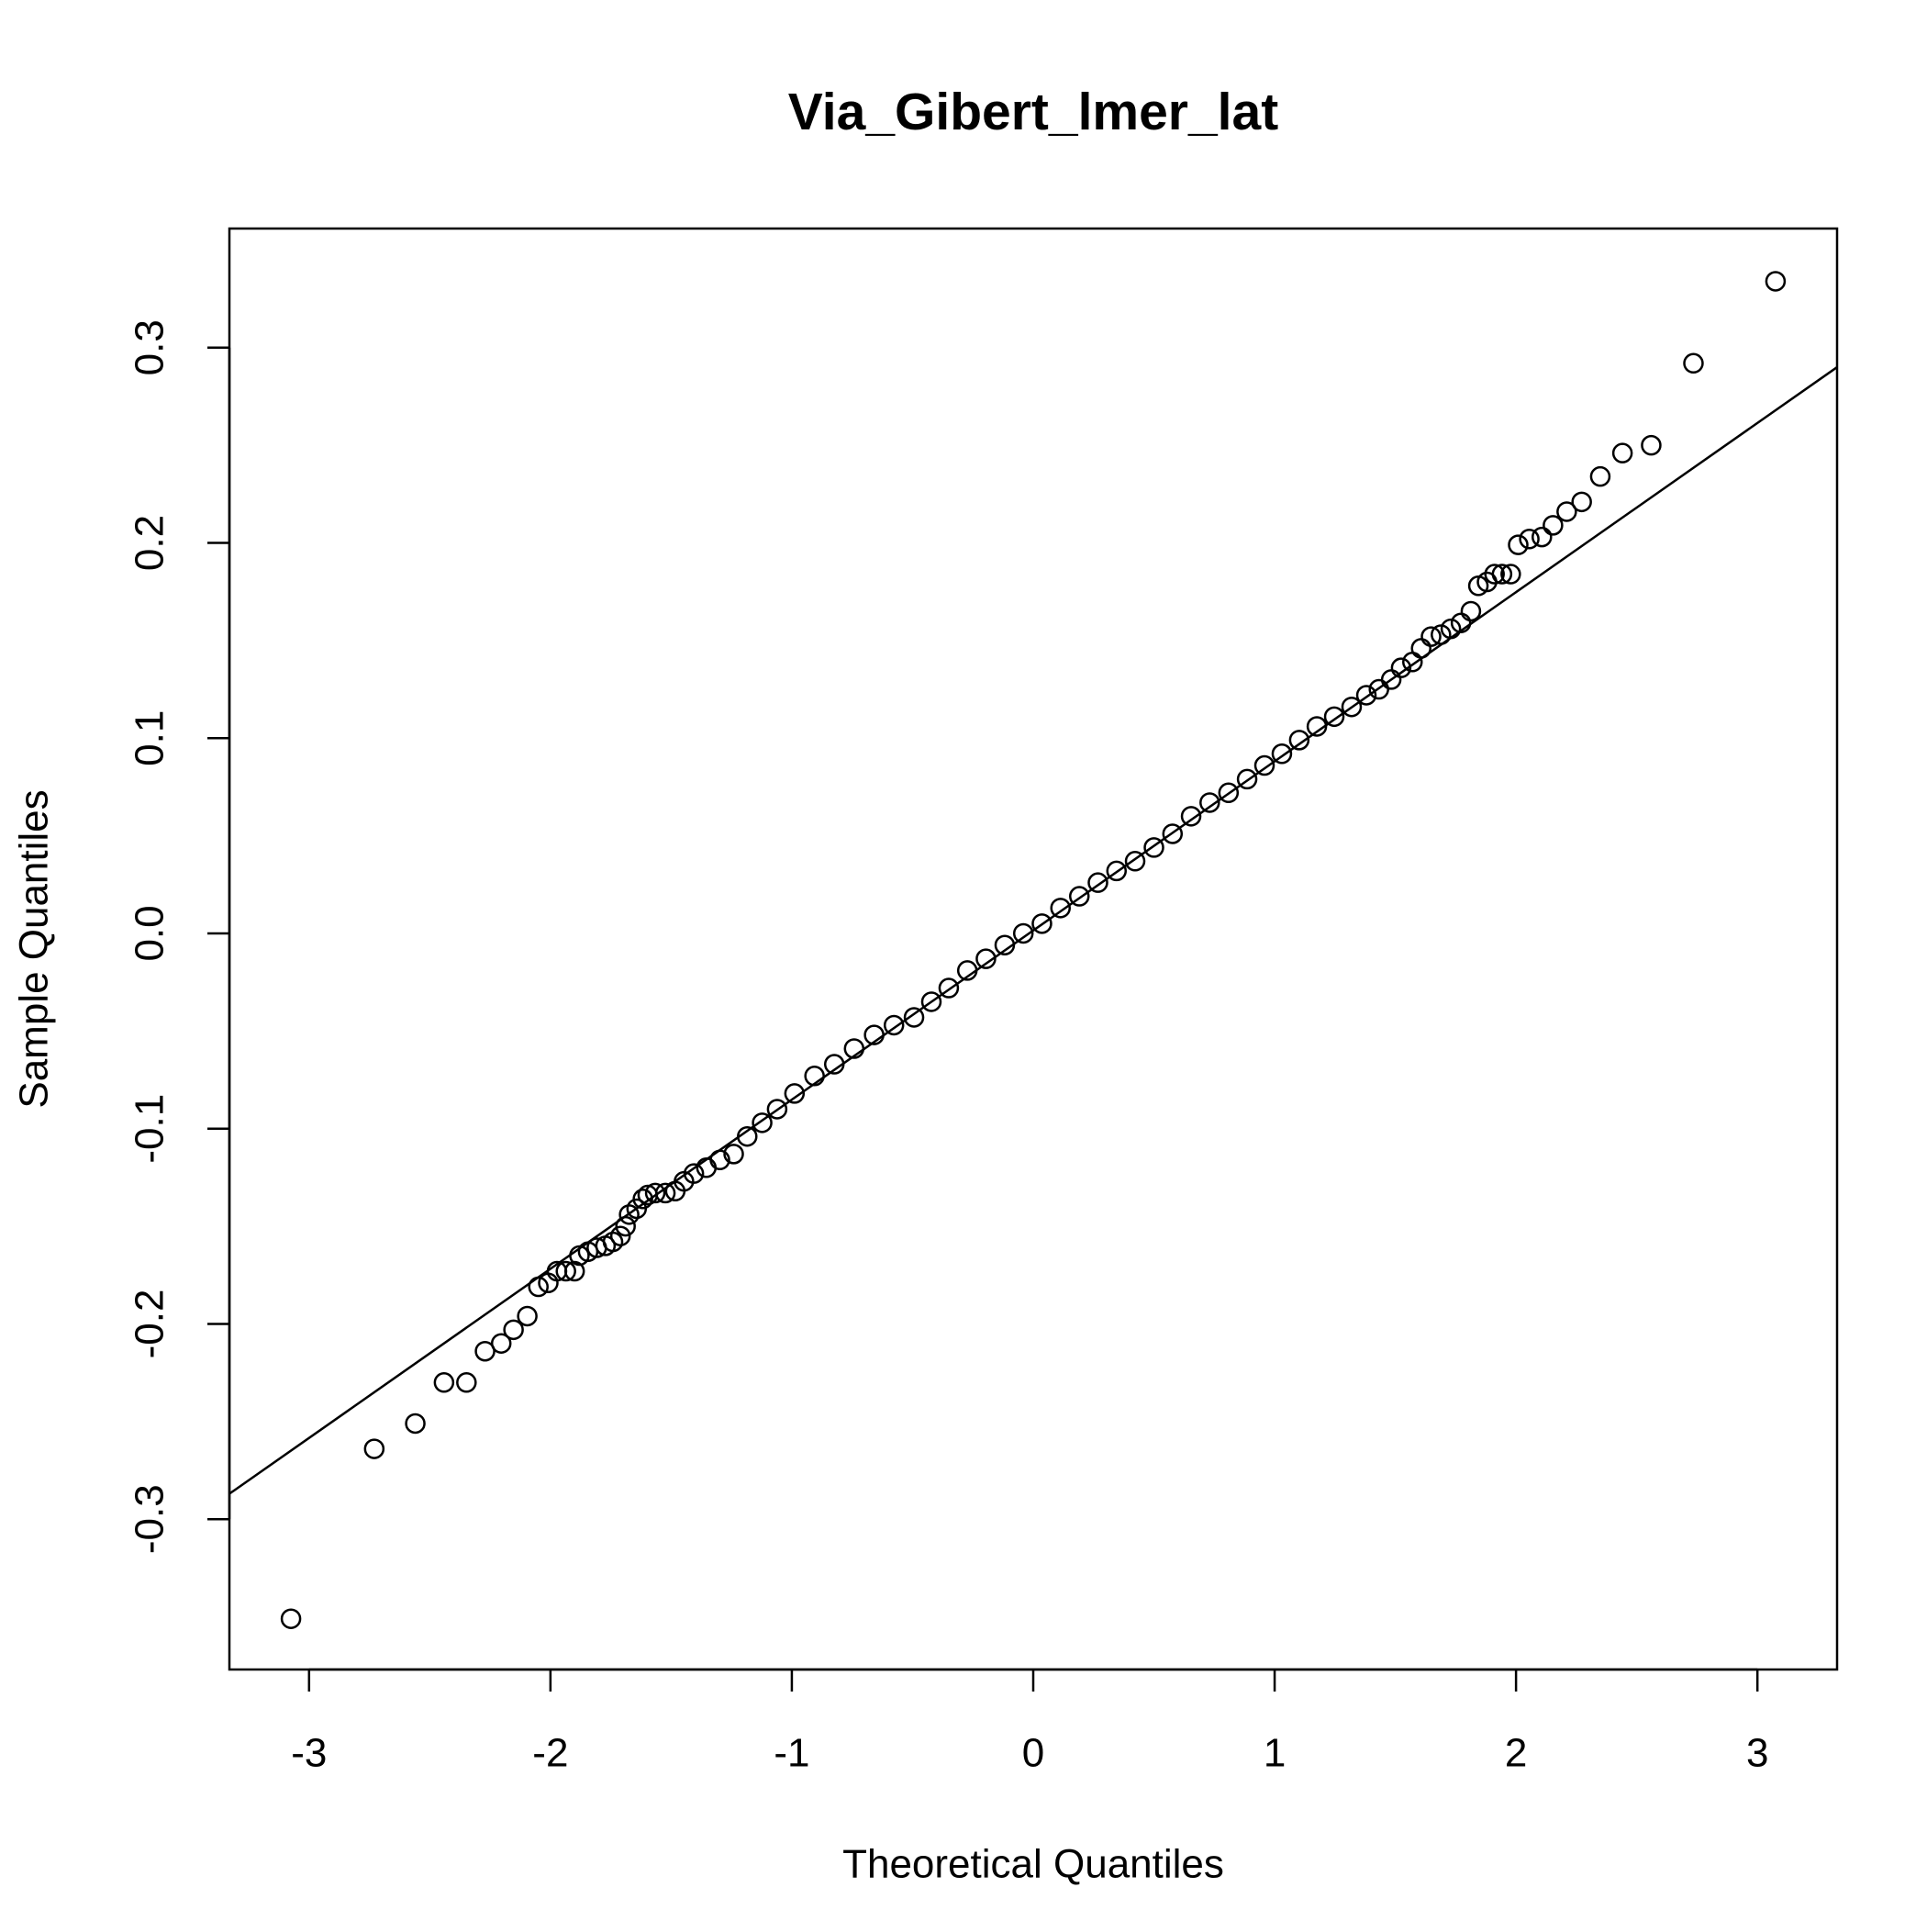 The height and width of the screenshot is (1932, 1927). I want to click on y-tick-label: 0.2, so click(150, 543).